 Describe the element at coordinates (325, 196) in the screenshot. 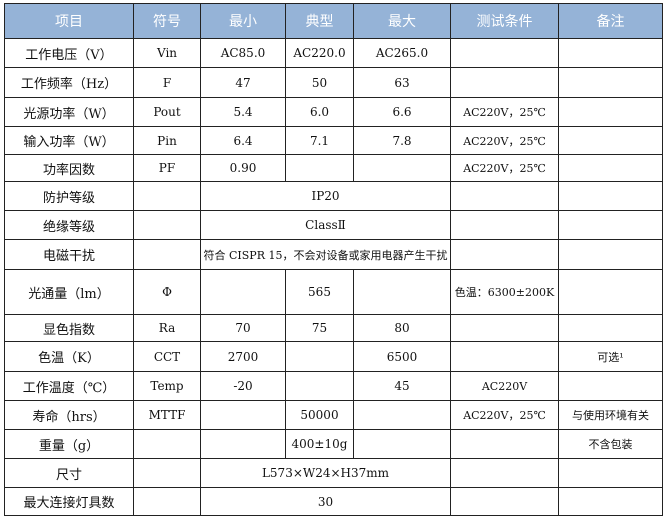

I see `cell-merged-value: IP20` at that location.